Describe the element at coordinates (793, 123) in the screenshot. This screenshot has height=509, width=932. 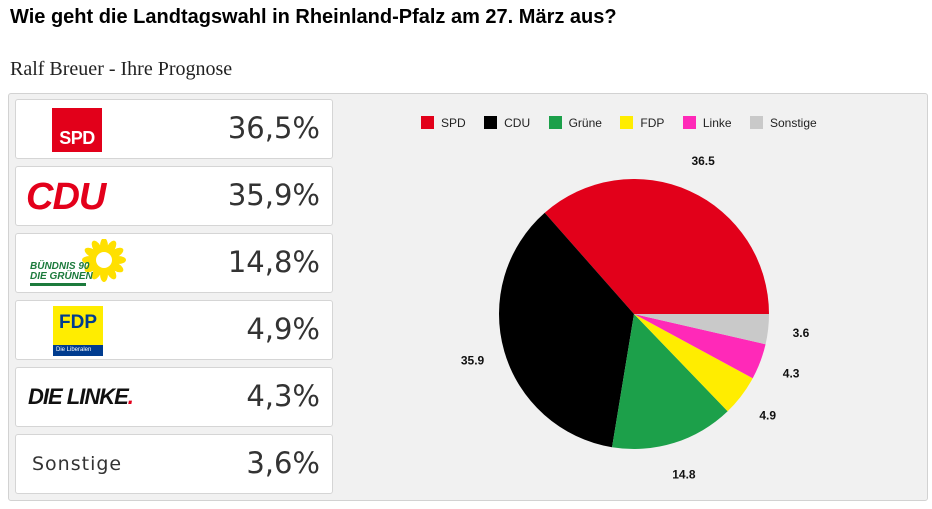
I see `legend-label: Sonstige` at that location.